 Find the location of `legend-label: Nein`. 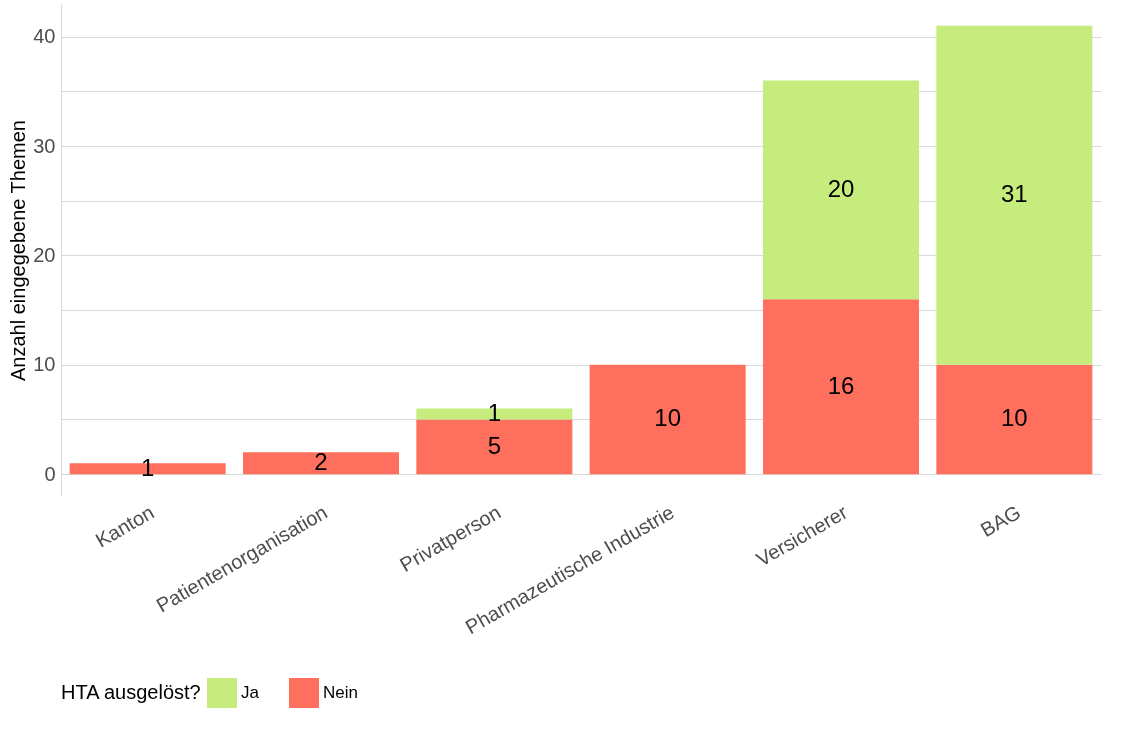

legend-label: Nein is located at coordinates (340, 692).